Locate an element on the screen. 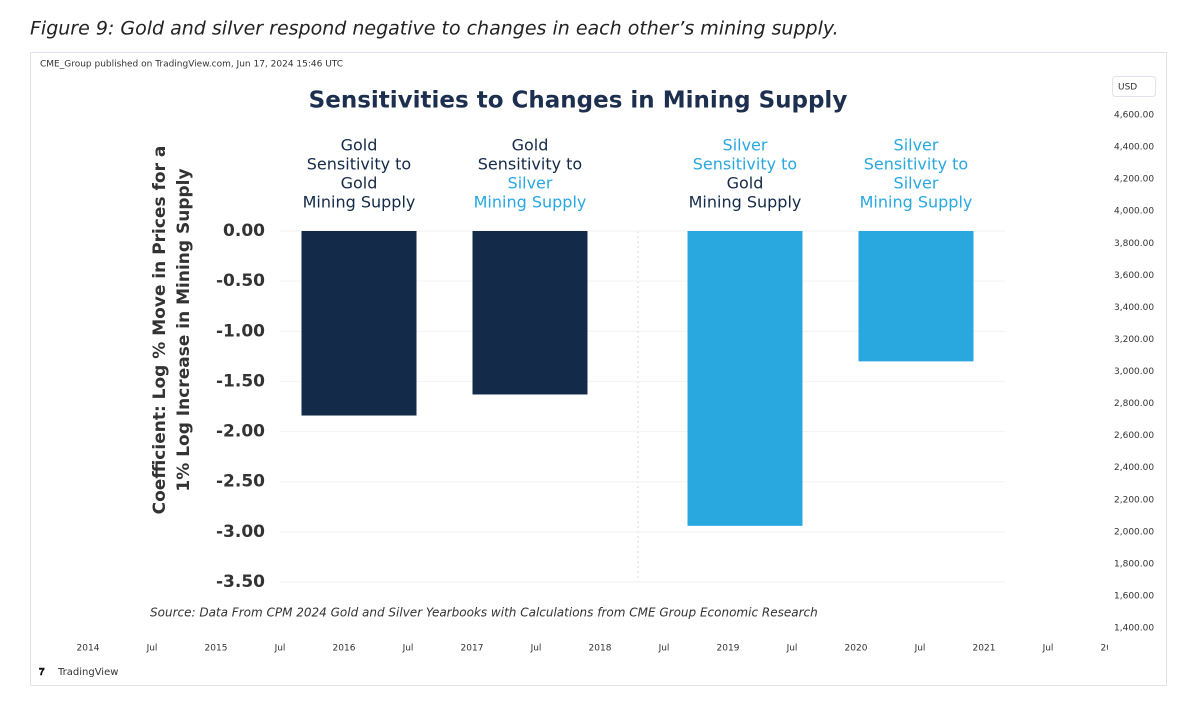  price-tick-label: 2,000.00 is located at coordinates (1134, 532).